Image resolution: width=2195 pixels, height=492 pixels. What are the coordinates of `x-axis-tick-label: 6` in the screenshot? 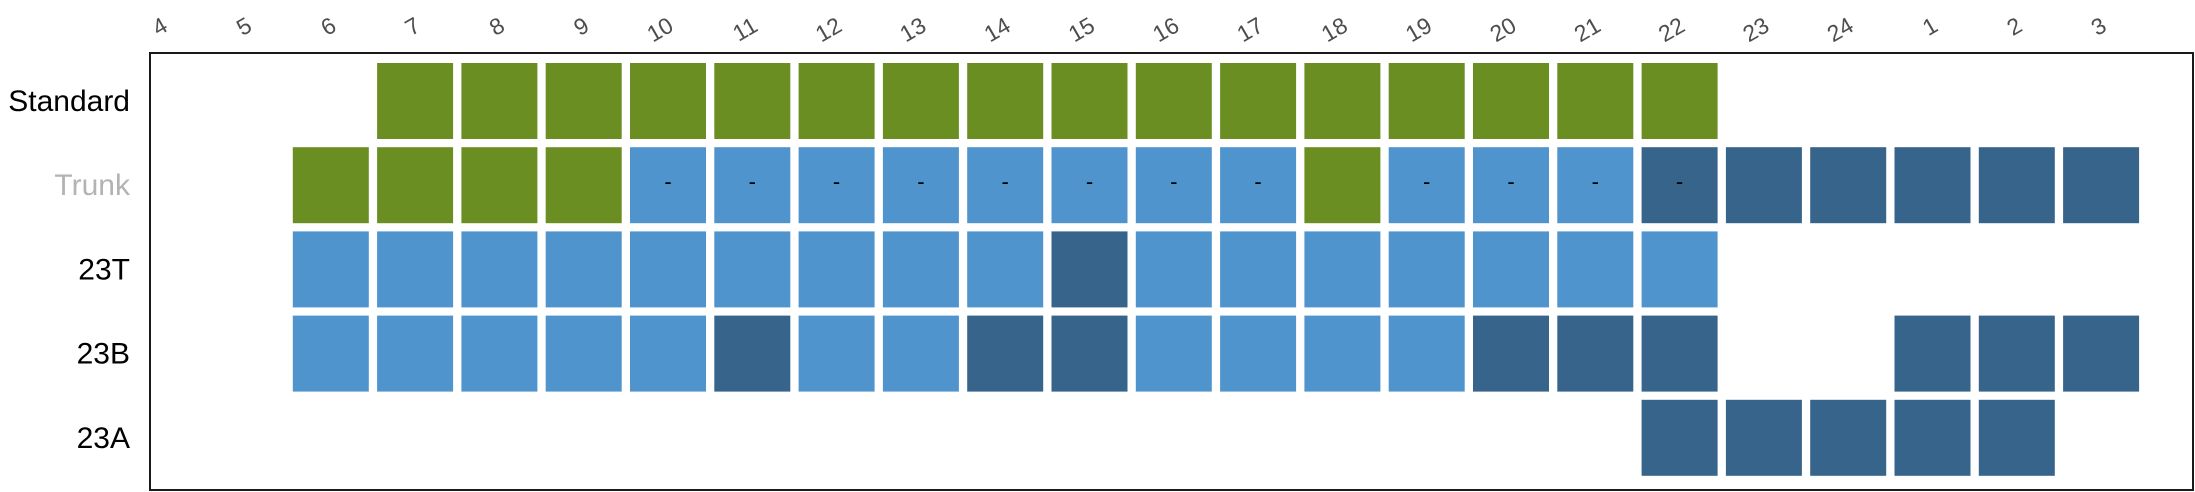 It's located at (328, 26).